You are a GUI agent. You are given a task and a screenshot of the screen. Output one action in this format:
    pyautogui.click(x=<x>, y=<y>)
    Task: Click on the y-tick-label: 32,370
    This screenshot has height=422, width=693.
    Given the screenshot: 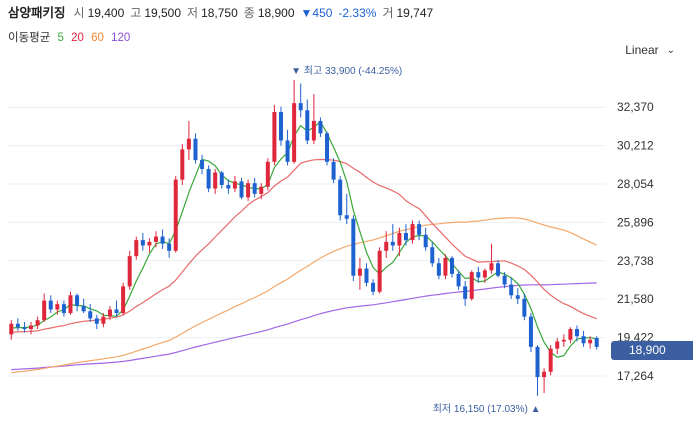 What is the action you would take?
    pyautogui.click(x=635, y=107)
    